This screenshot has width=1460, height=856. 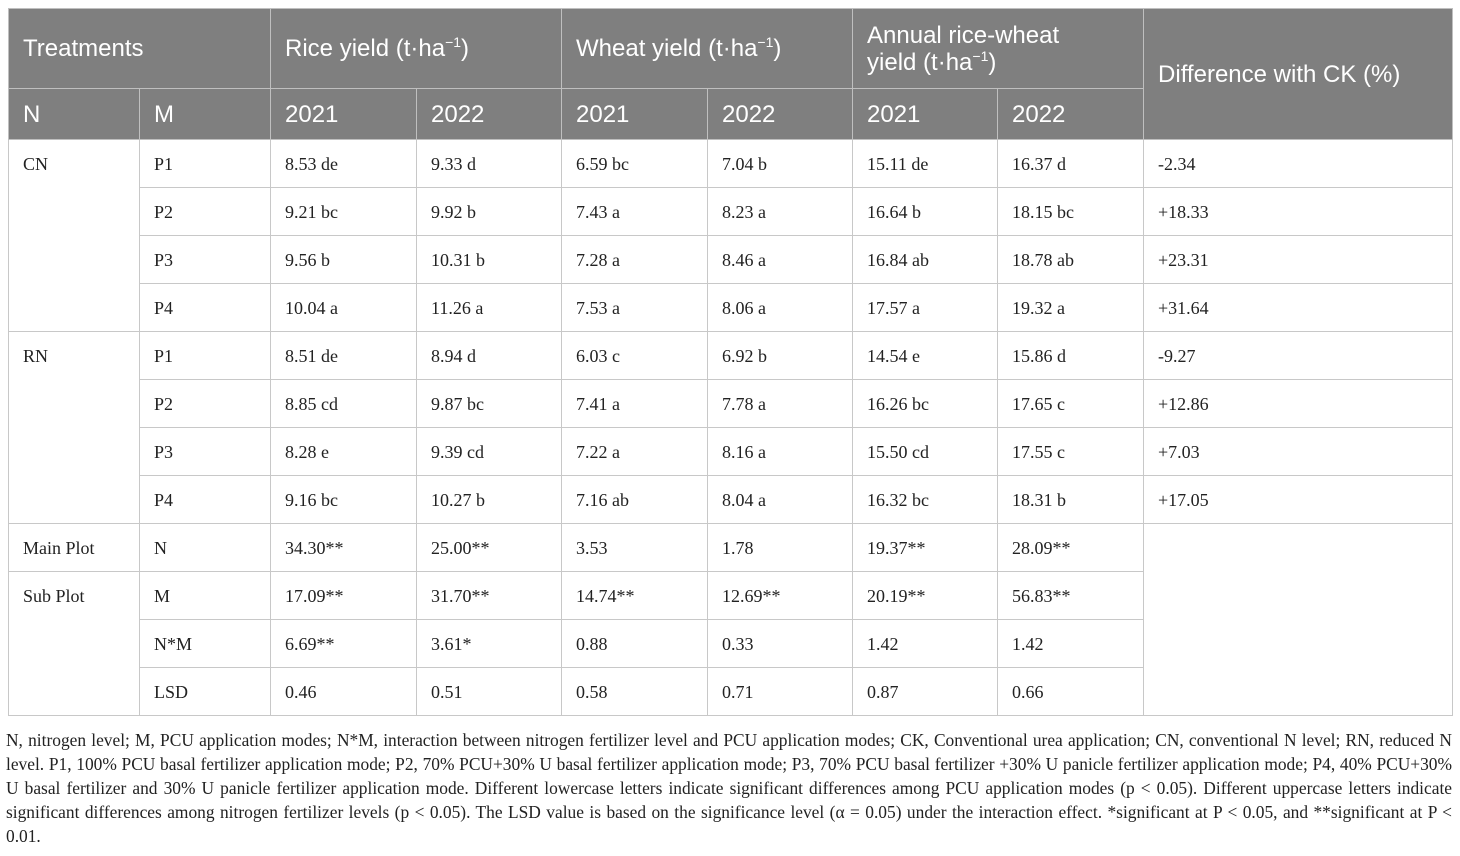 I want to click on group-cell: Sub Plot, so click(x=74, y=643).